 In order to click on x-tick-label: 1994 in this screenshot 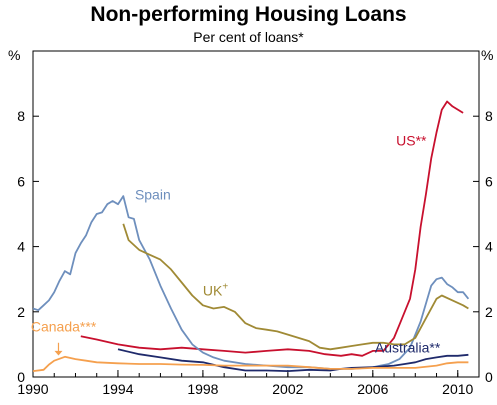, I will do `click(117, 389)`.